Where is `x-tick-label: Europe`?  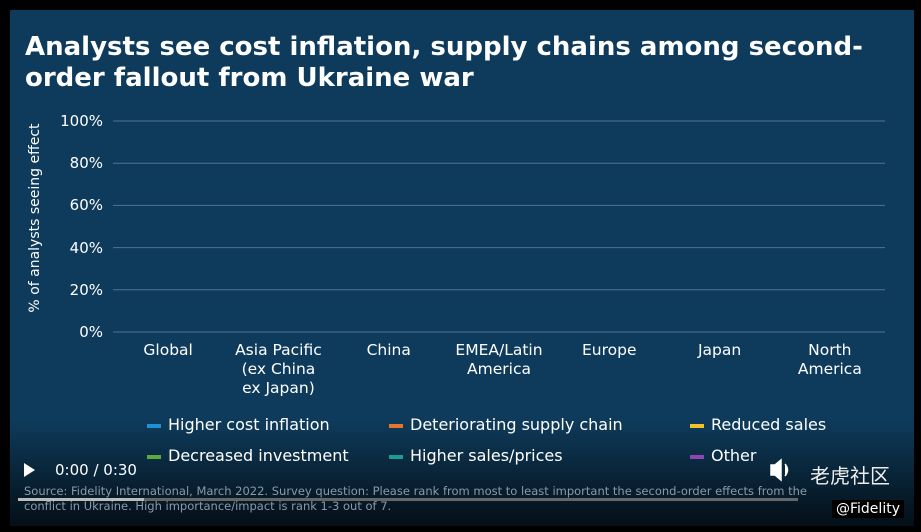
x-tick-label: Europe is located at coordinates (609, 350).